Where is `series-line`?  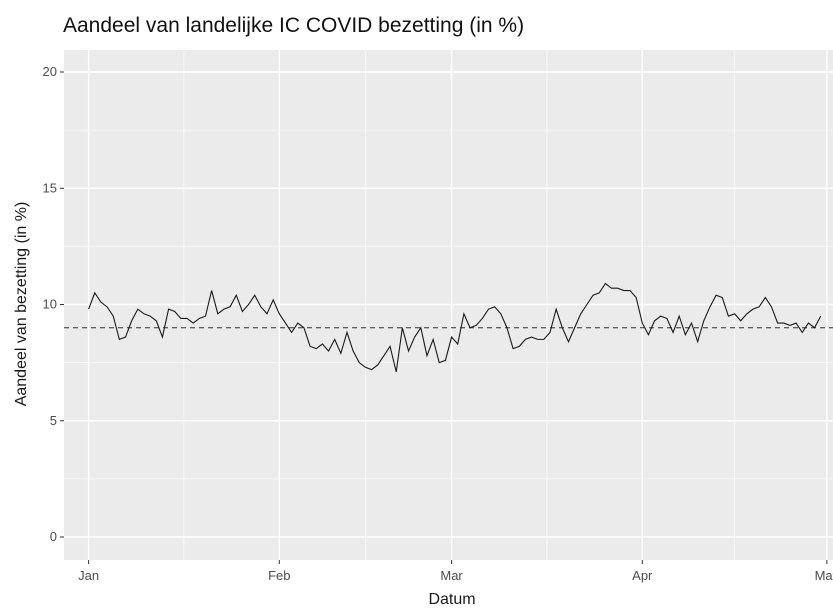
series-line is located at coordinates (455, 327).